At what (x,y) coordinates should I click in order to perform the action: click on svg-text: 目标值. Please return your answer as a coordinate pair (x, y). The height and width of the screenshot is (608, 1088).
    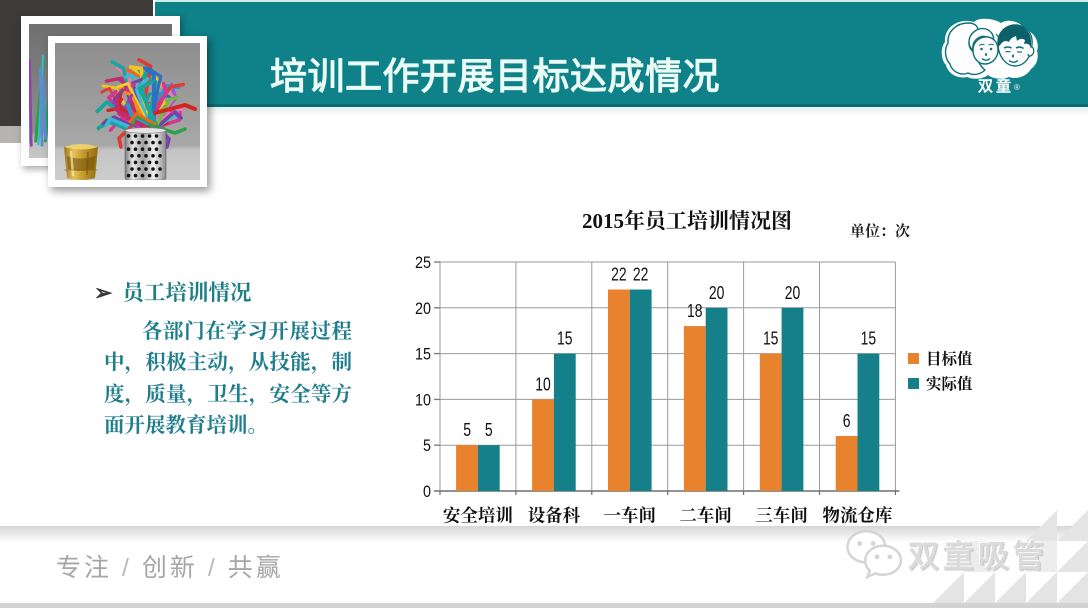
    Looking at the image, I should click on (949, 358).